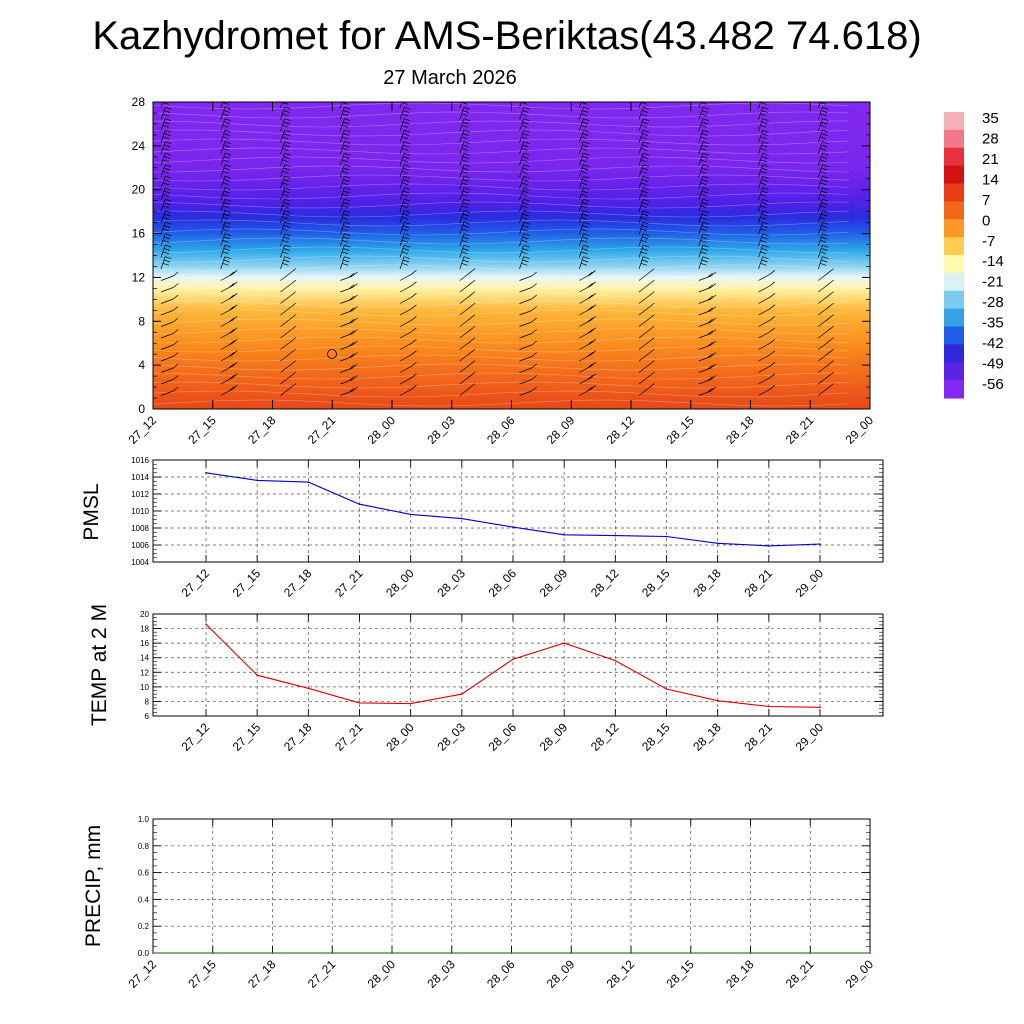 This screenshot has height=1024, width=1024. I want to click on colorbar-label: 14, so click(990, 179).